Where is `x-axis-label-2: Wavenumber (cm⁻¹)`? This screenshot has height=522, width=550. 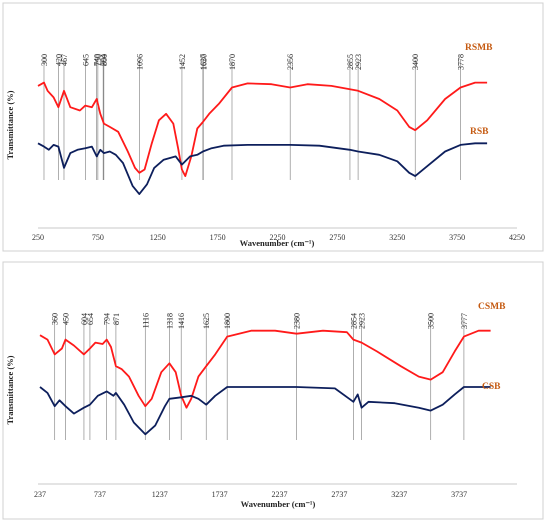
x-axis-label-2: Wavenumber (cm⁻¹) is located at coordinates (278, 504).